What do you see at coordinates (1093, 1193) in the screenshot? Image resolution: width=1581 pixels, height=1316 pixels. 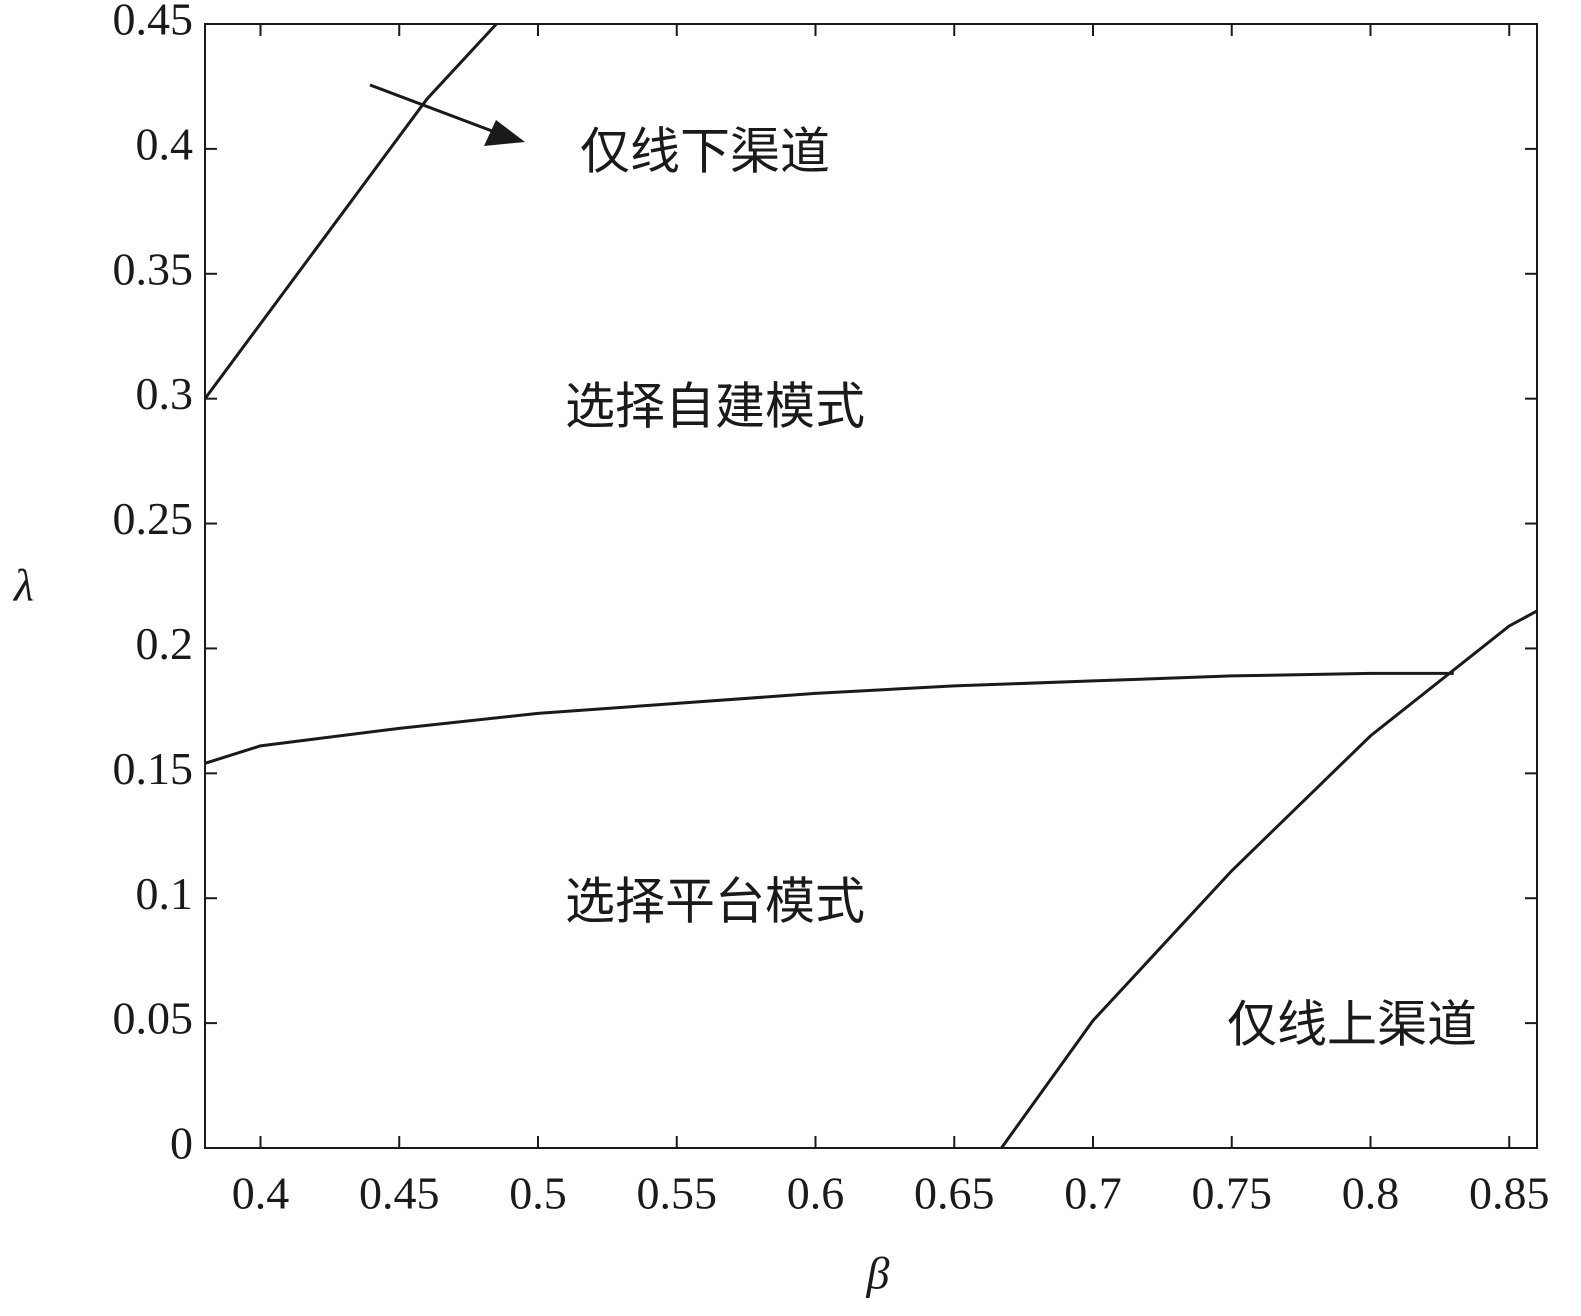 I see `x-tick-label: 0.7` at bounding box center [1093, 1193].